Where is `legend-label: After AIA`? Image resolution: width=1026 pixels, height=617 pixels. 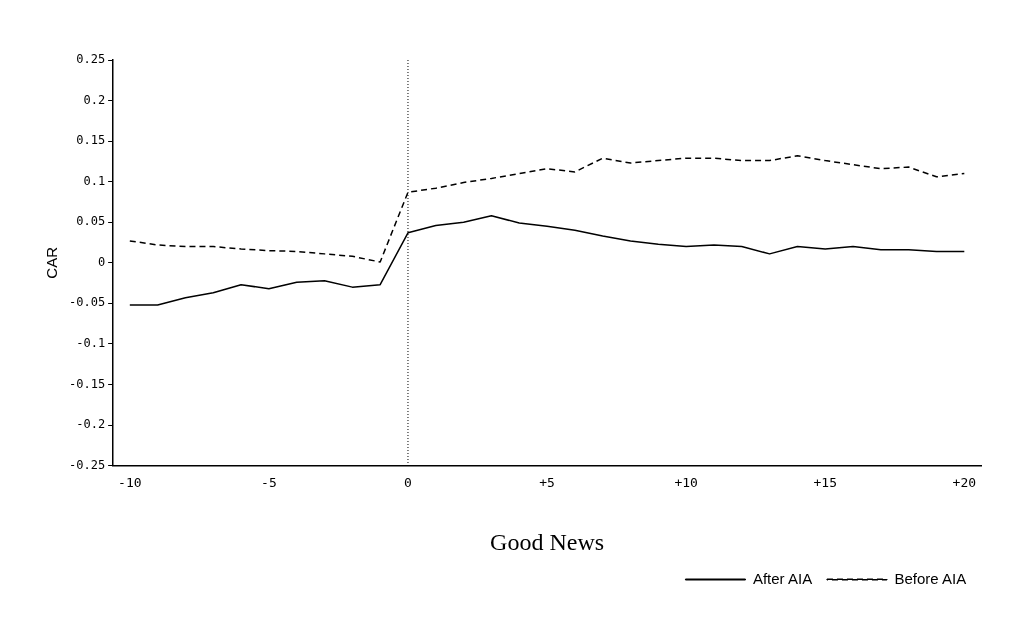 legend-label: After AIA is located at coordinates (782, 578).